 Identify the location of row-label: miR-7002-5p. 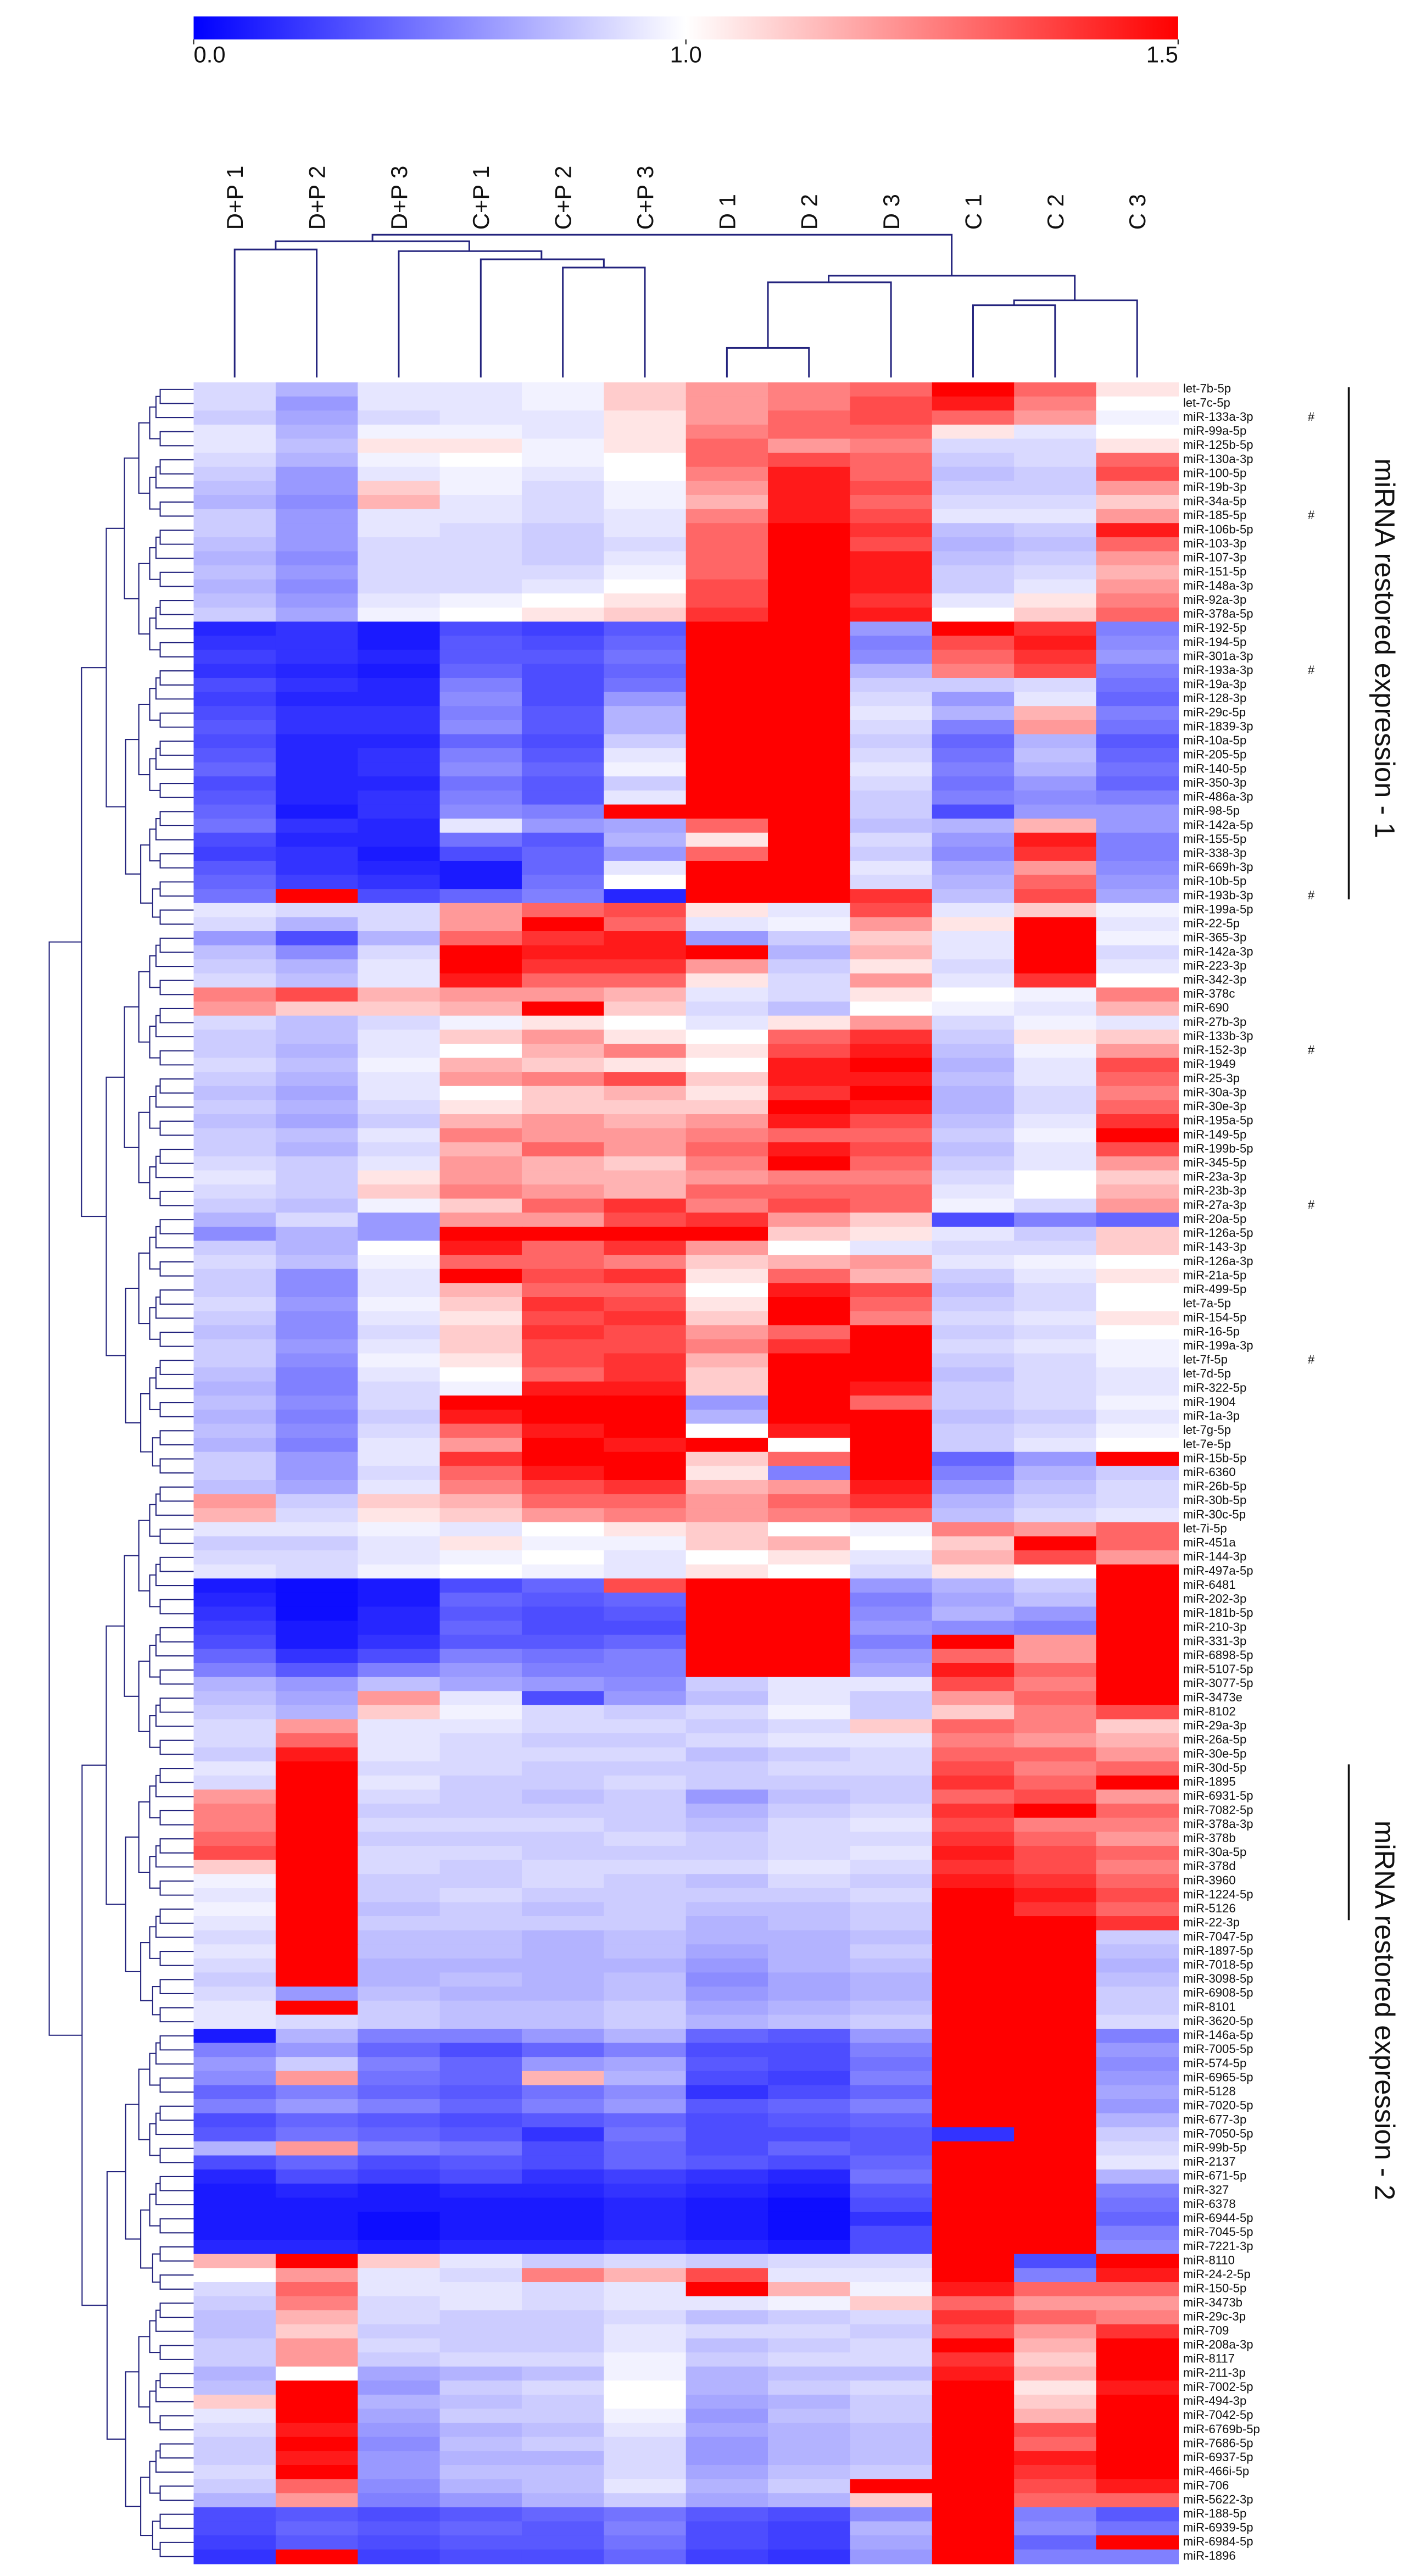
(1218, 2387).